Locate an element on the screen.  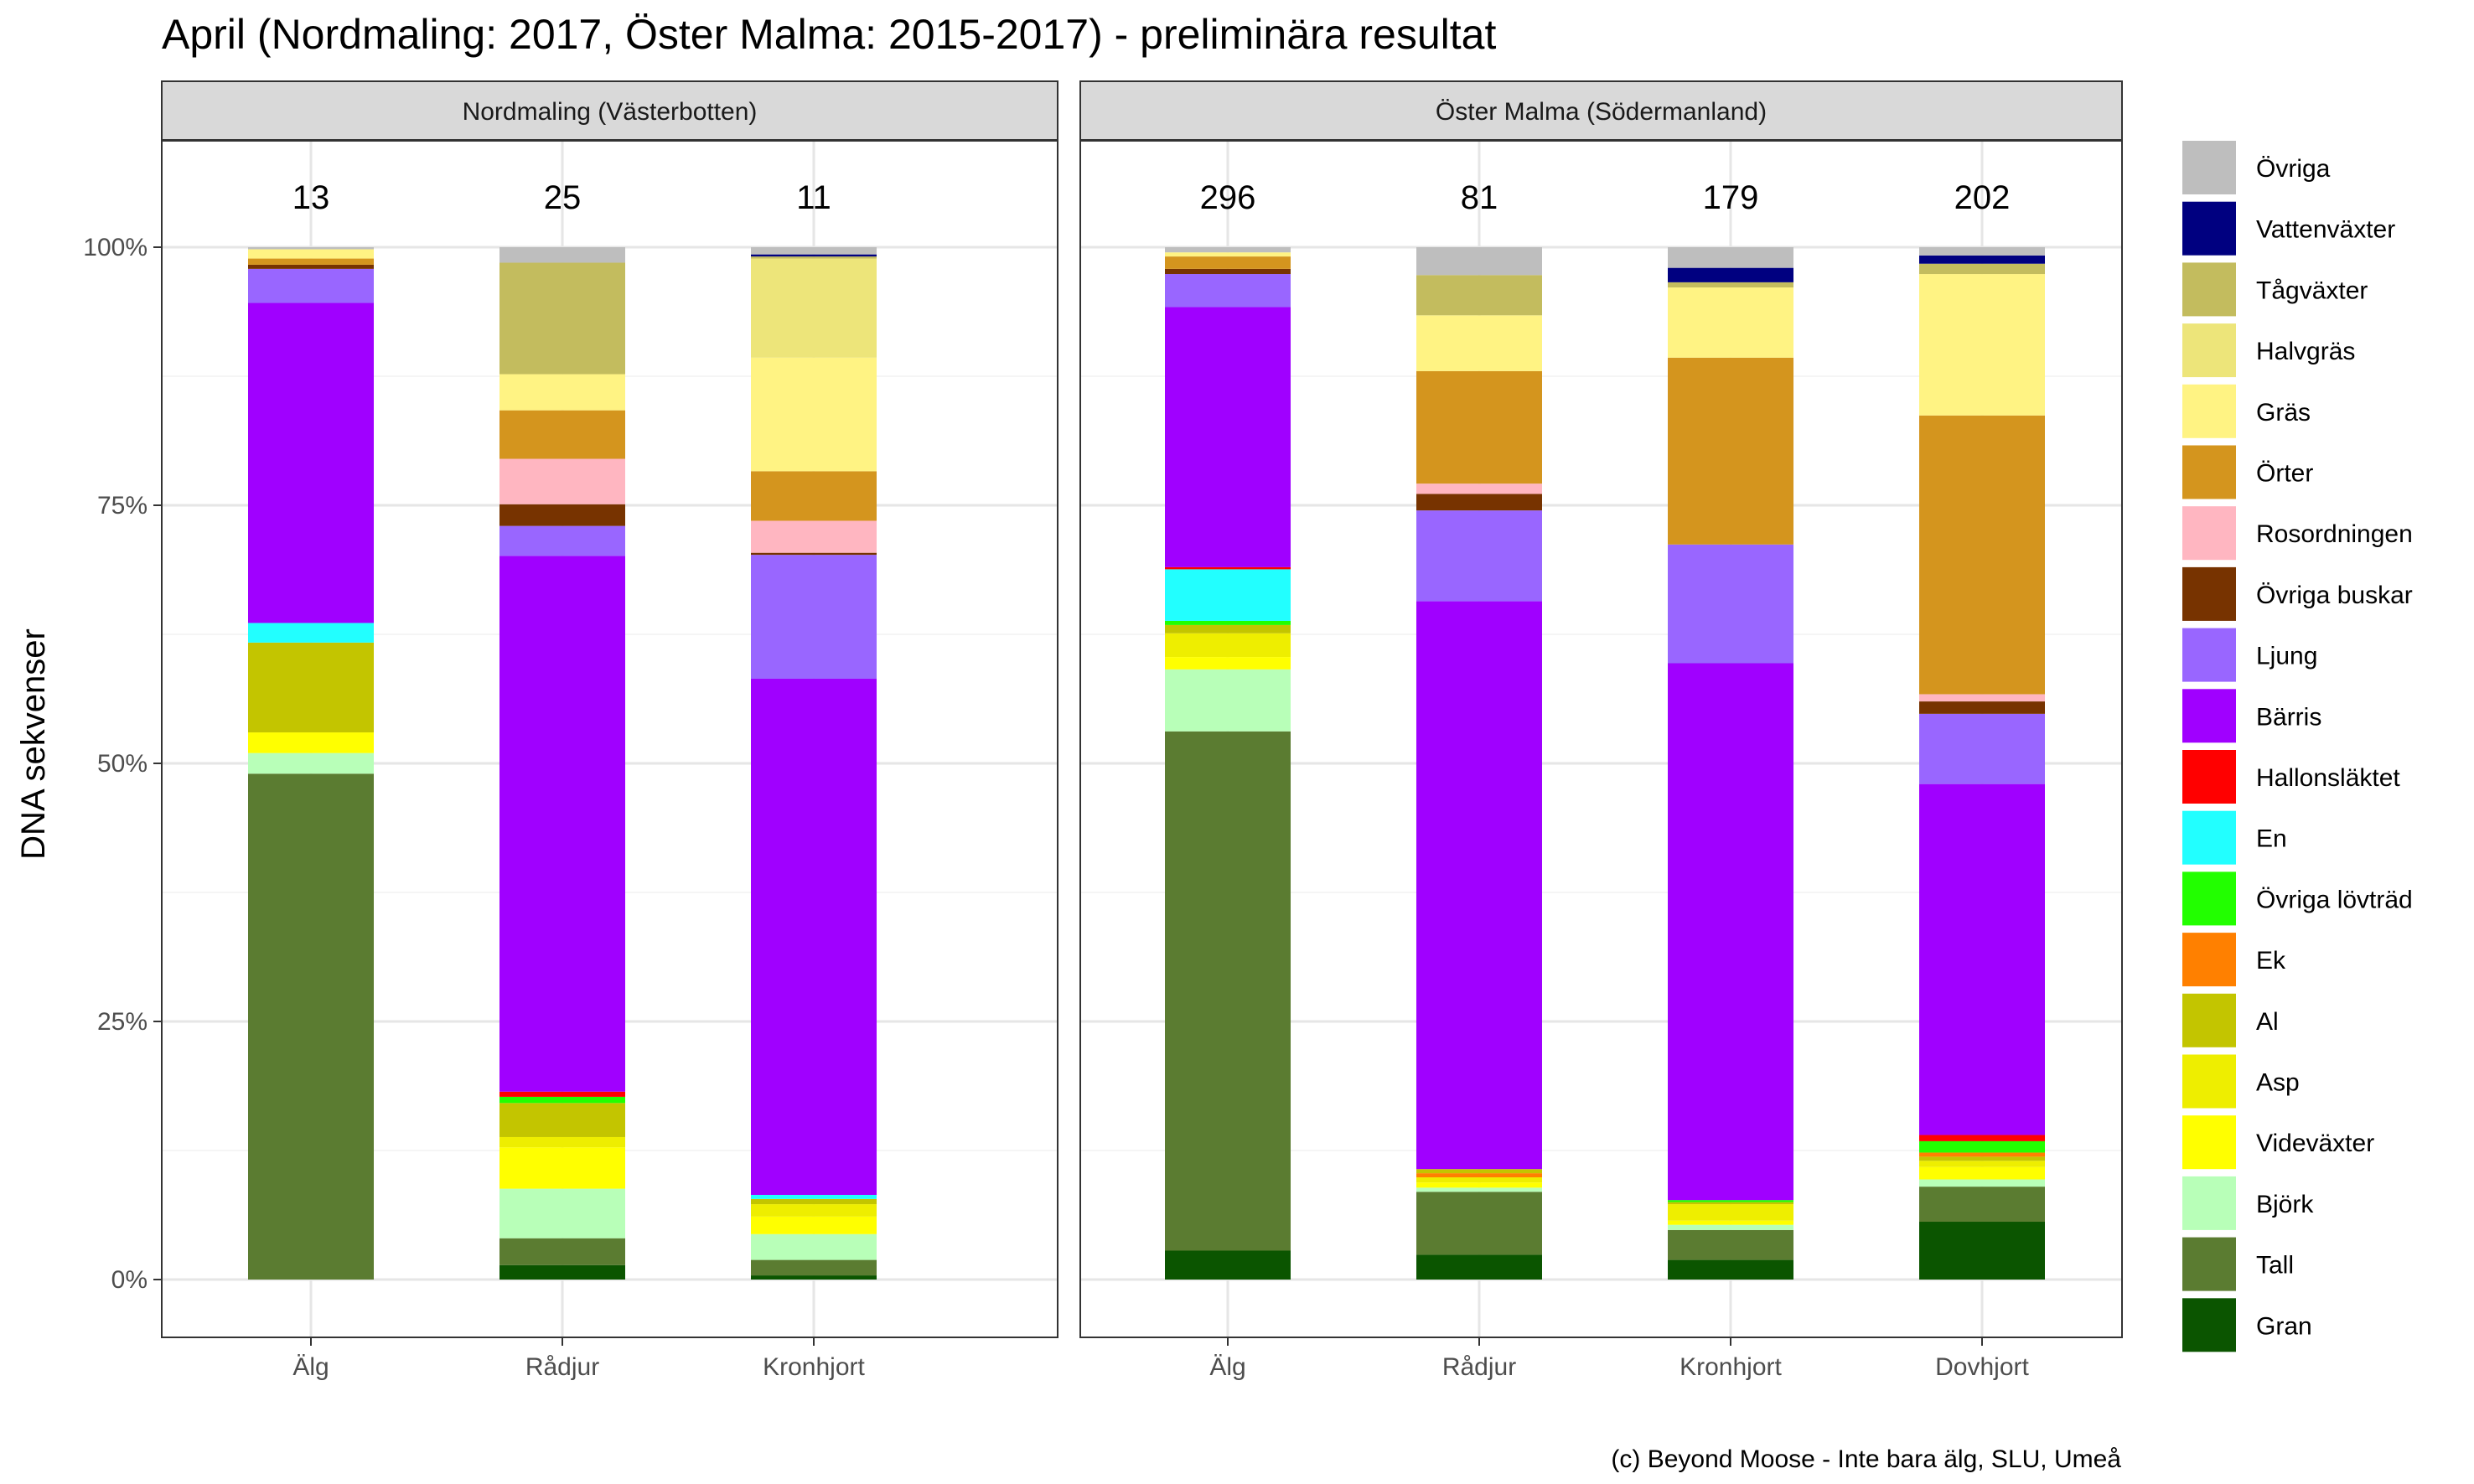
legend-label: Bärris is located at coordinates (2288, 717).